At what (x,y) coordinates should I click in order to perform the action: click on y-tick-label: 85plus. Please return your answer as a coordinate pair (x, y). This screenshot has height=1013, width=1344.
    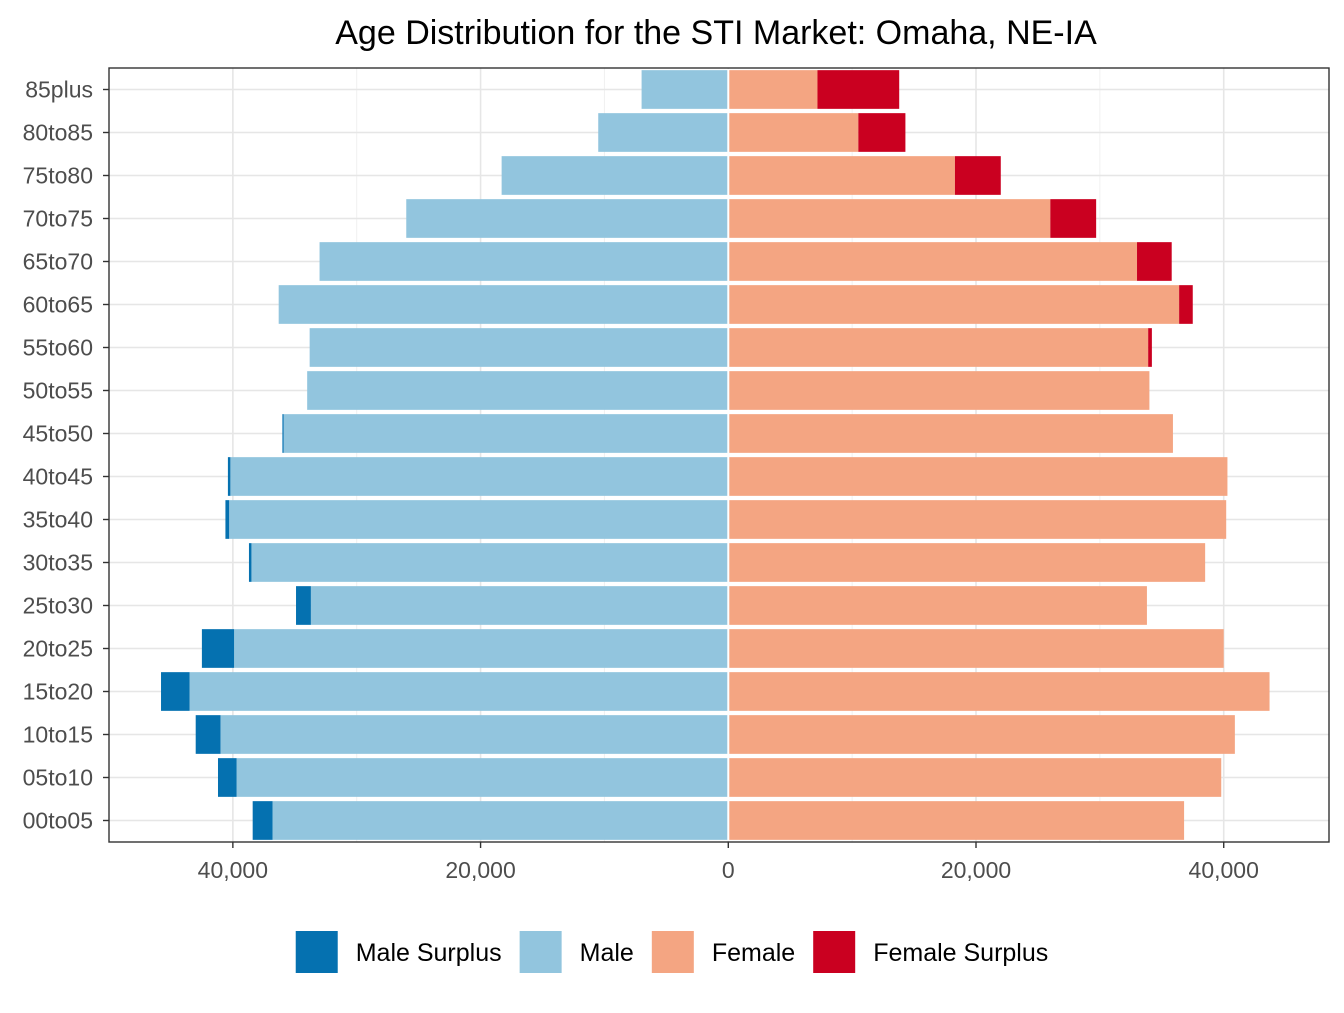
    Looking at the image, I should click on (59, 90).